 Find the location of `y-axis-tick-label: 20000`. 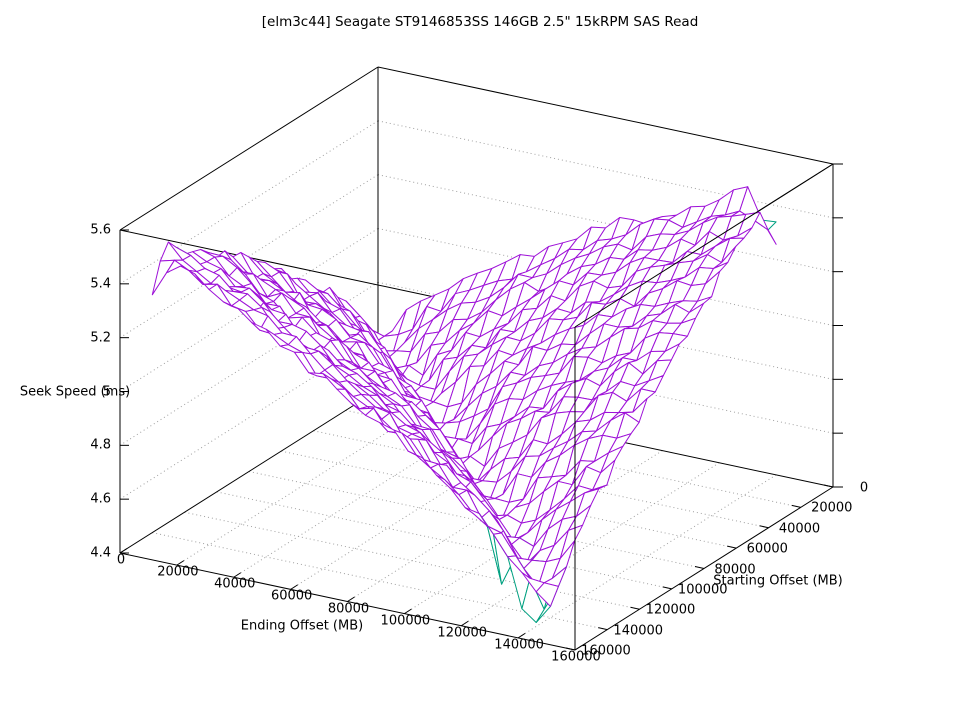

y-axis-tick-label: 20000 is located at coordinates (832, 508).